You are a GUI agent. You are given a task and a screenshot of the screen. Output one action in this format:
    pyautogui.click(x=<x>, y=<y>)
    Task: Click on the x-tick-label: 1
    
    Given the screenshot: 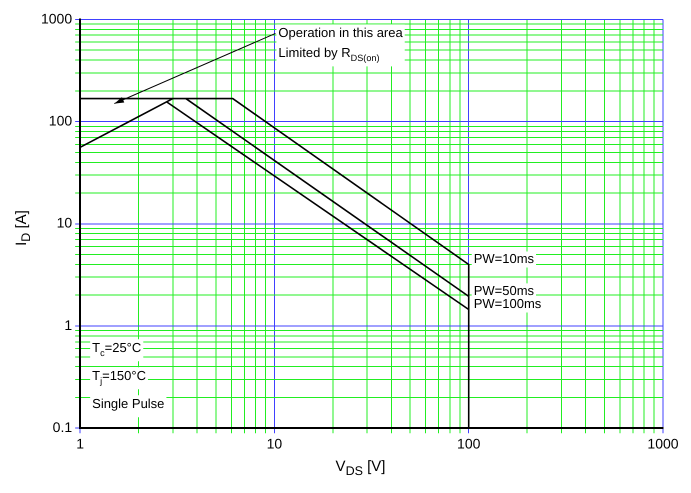 What is the action you would take?
    pyautogui.click(x=80, y=443)
    